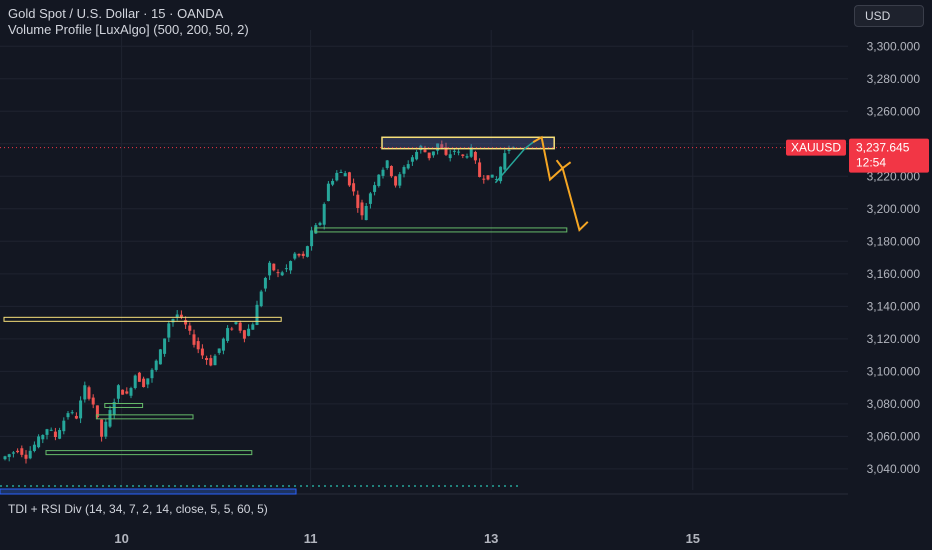 The height and width of the screenshot is (550, 932). Describe the element at coordinates (311, 538) in the screenshot. I see `x-tick-label: 11` at that location.